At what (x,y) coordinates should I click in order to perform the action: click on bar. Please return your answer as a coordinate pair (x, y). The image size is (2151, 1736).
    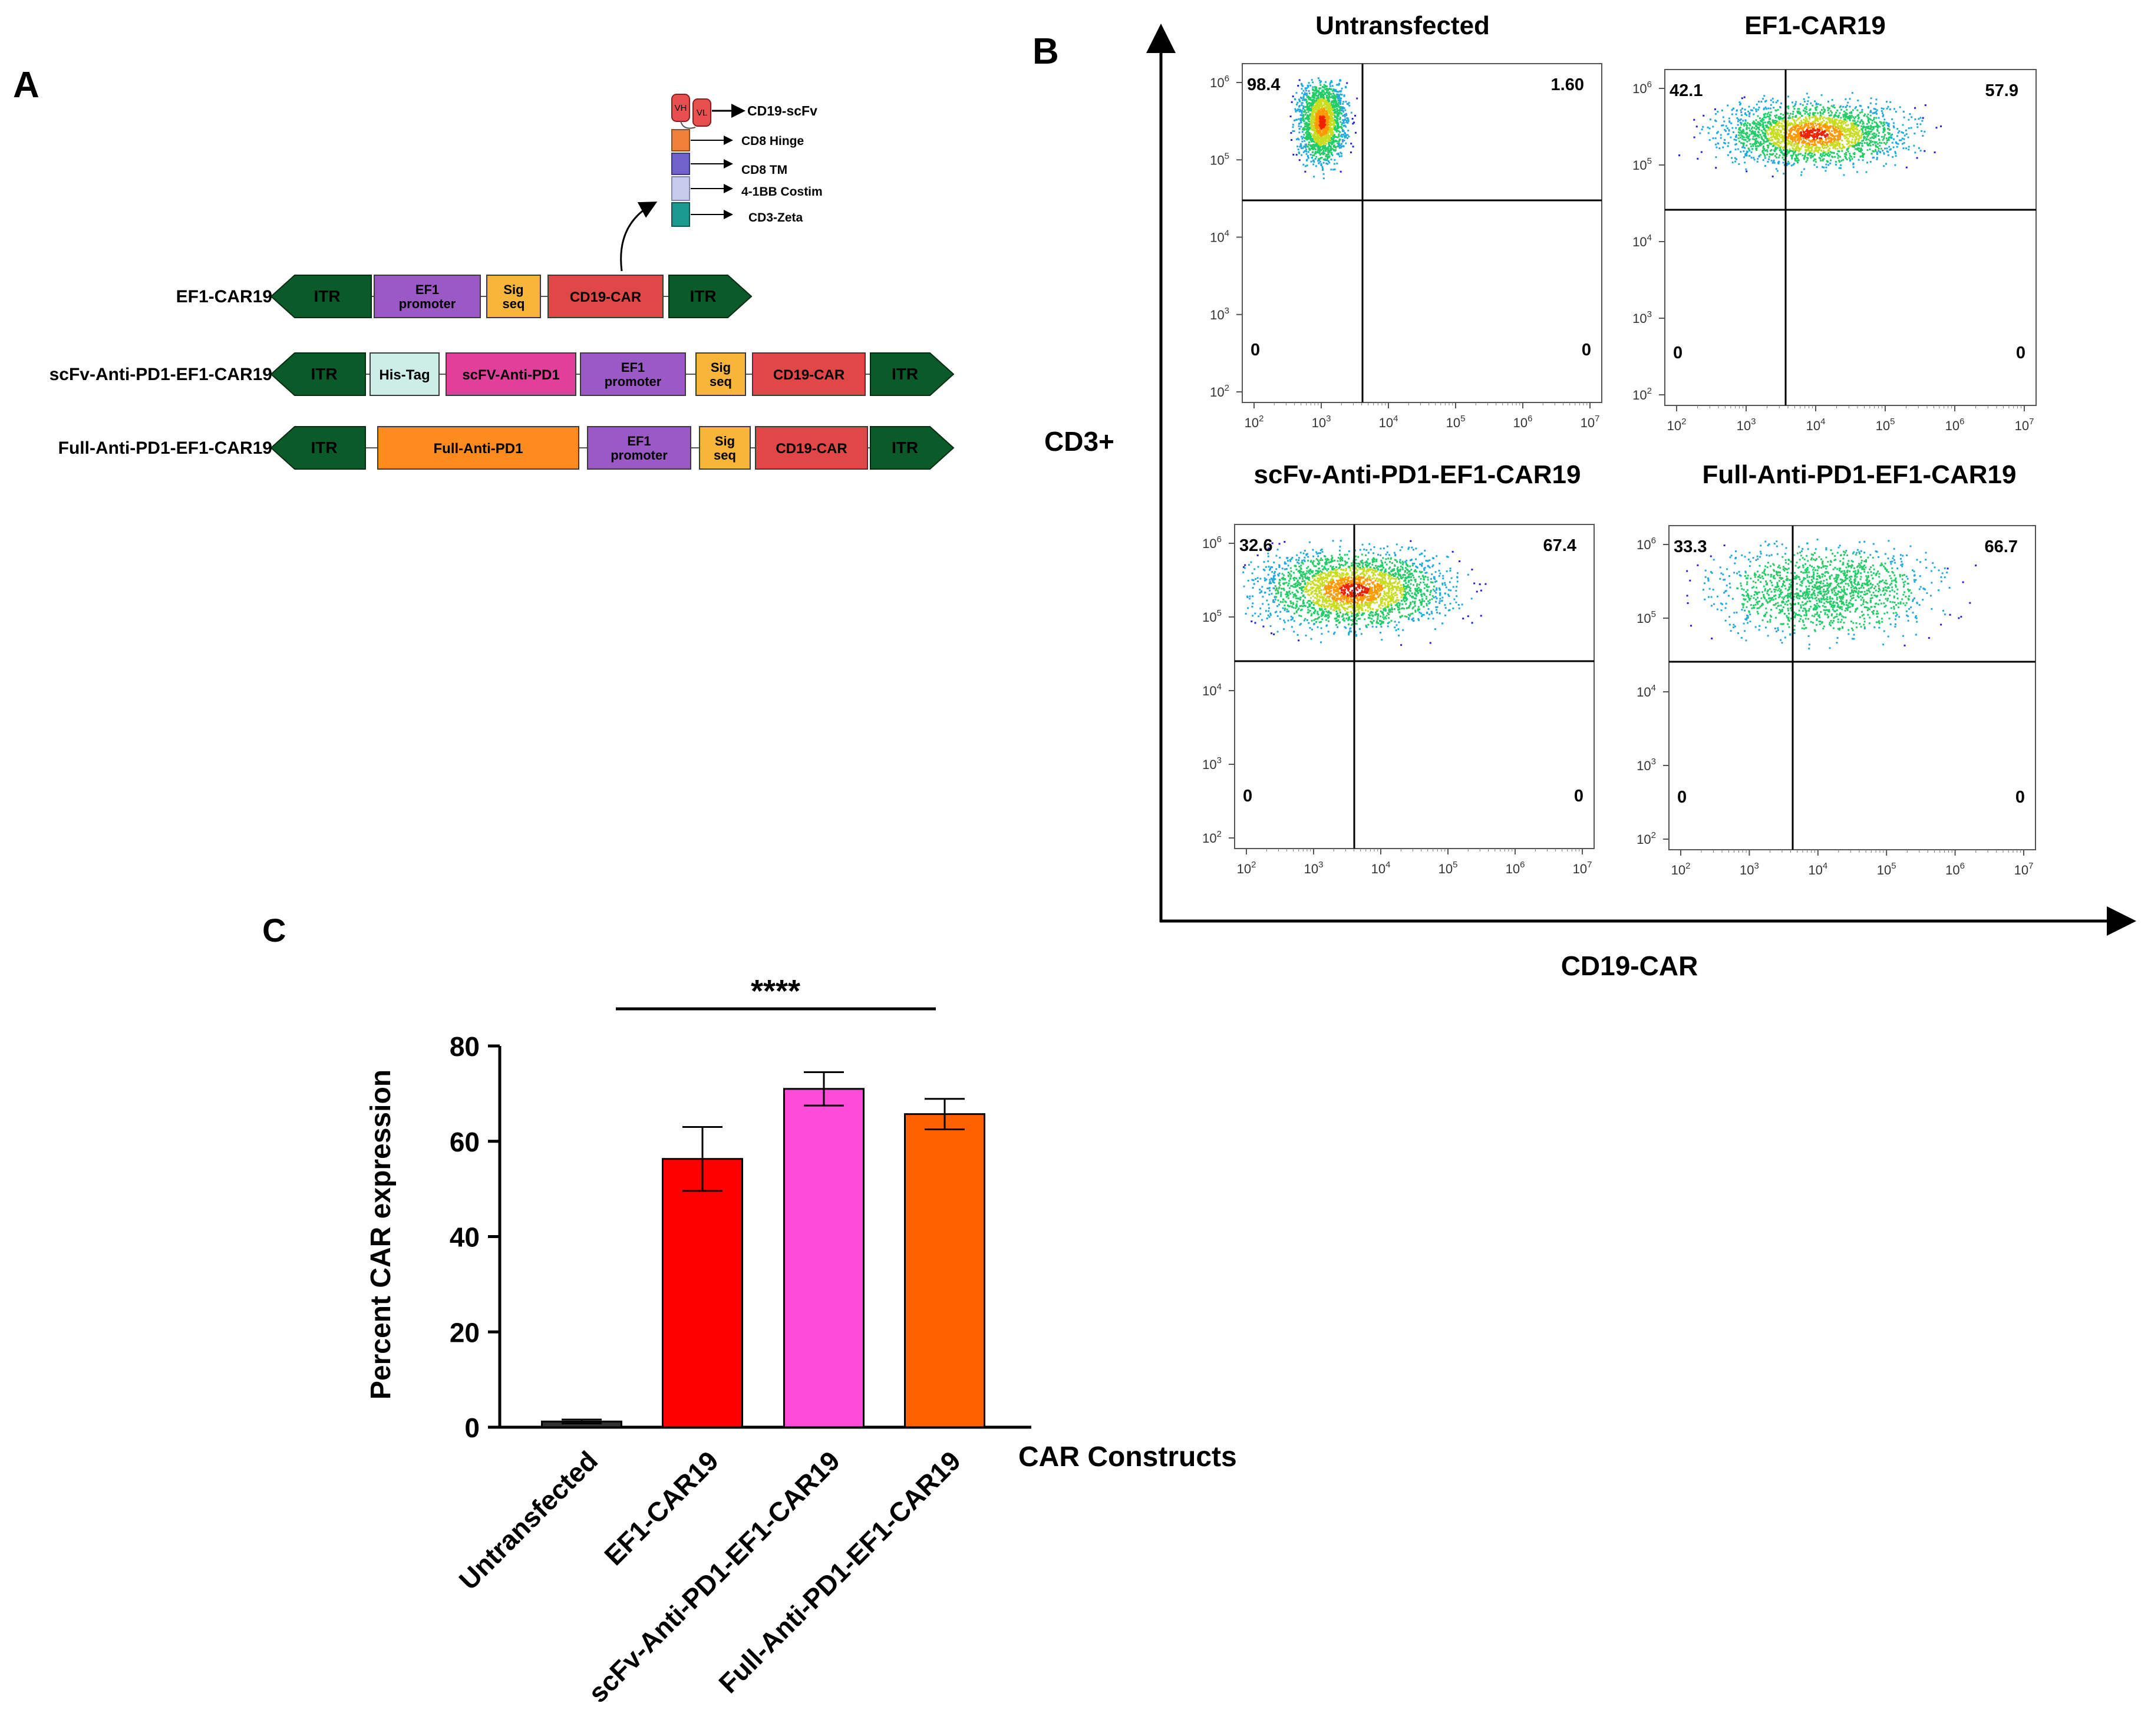
    Looking at the image, I should click on (824, 1258).